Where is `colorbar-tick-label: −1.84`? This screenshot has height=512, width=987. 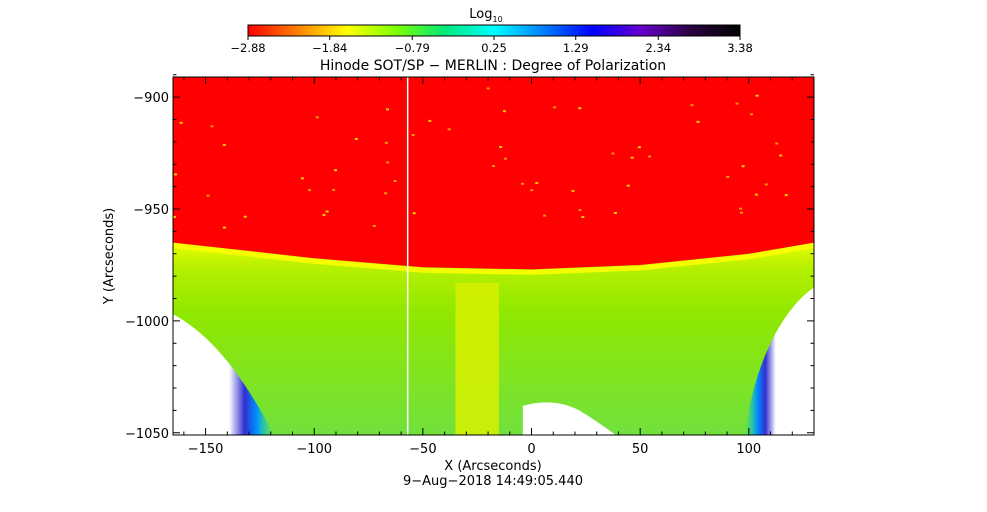 colorbar-tick-label: −1.84 is located at coordinates (329, 48).